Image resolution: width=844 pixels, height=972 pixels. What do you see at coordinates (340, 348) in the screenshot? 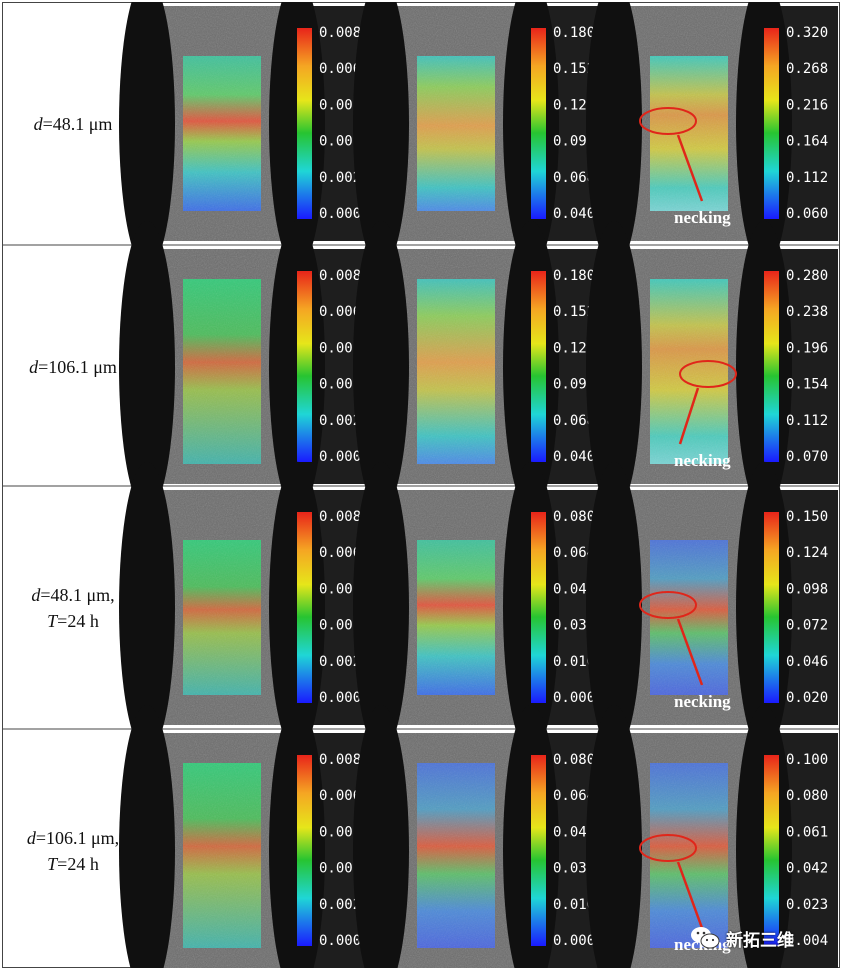
I see `scale-tick-label: 0.005` at bounding box center [340, 348].